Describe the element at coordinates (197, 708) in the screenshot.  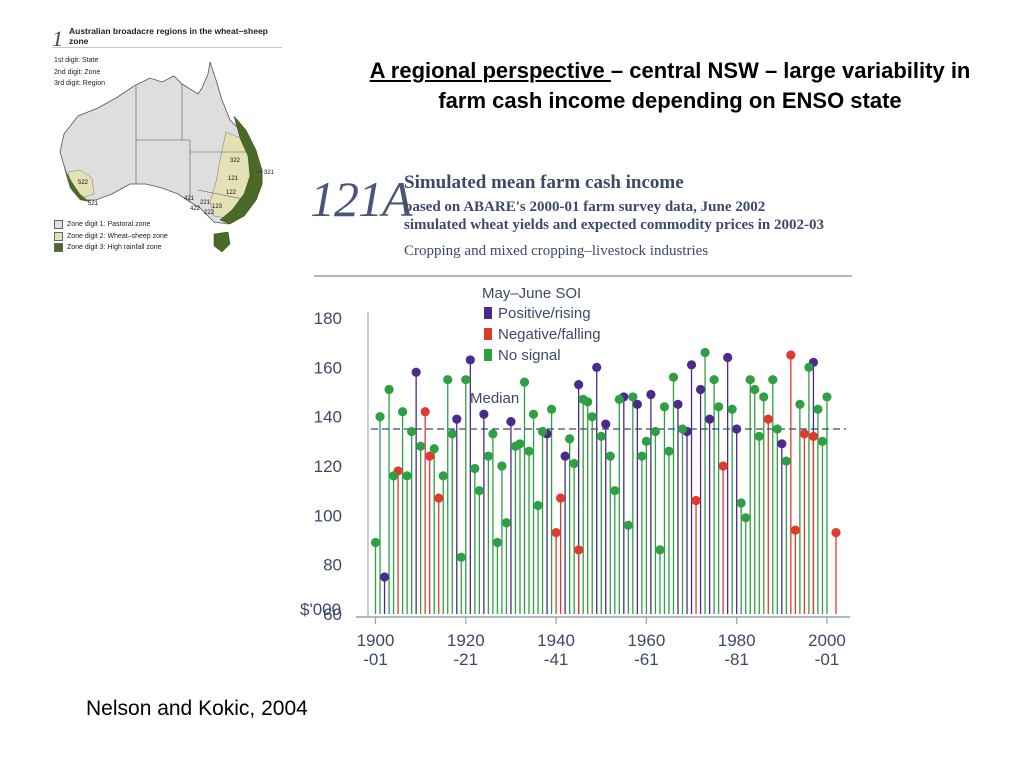
I see `citation-caption: Nelson and Kokic, 2004` at that location.